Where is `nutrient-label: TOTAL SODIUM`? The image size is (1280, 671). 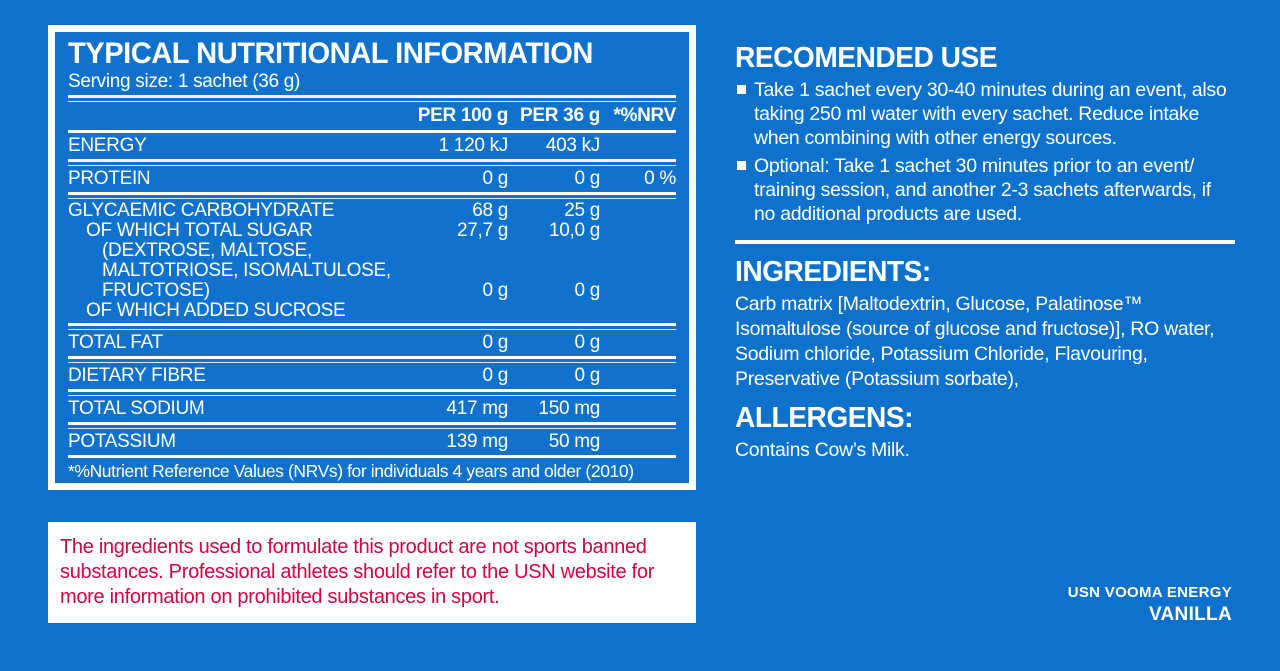
nutrient-label: TOTAL SODIUM is located at coordinates (136, 408).